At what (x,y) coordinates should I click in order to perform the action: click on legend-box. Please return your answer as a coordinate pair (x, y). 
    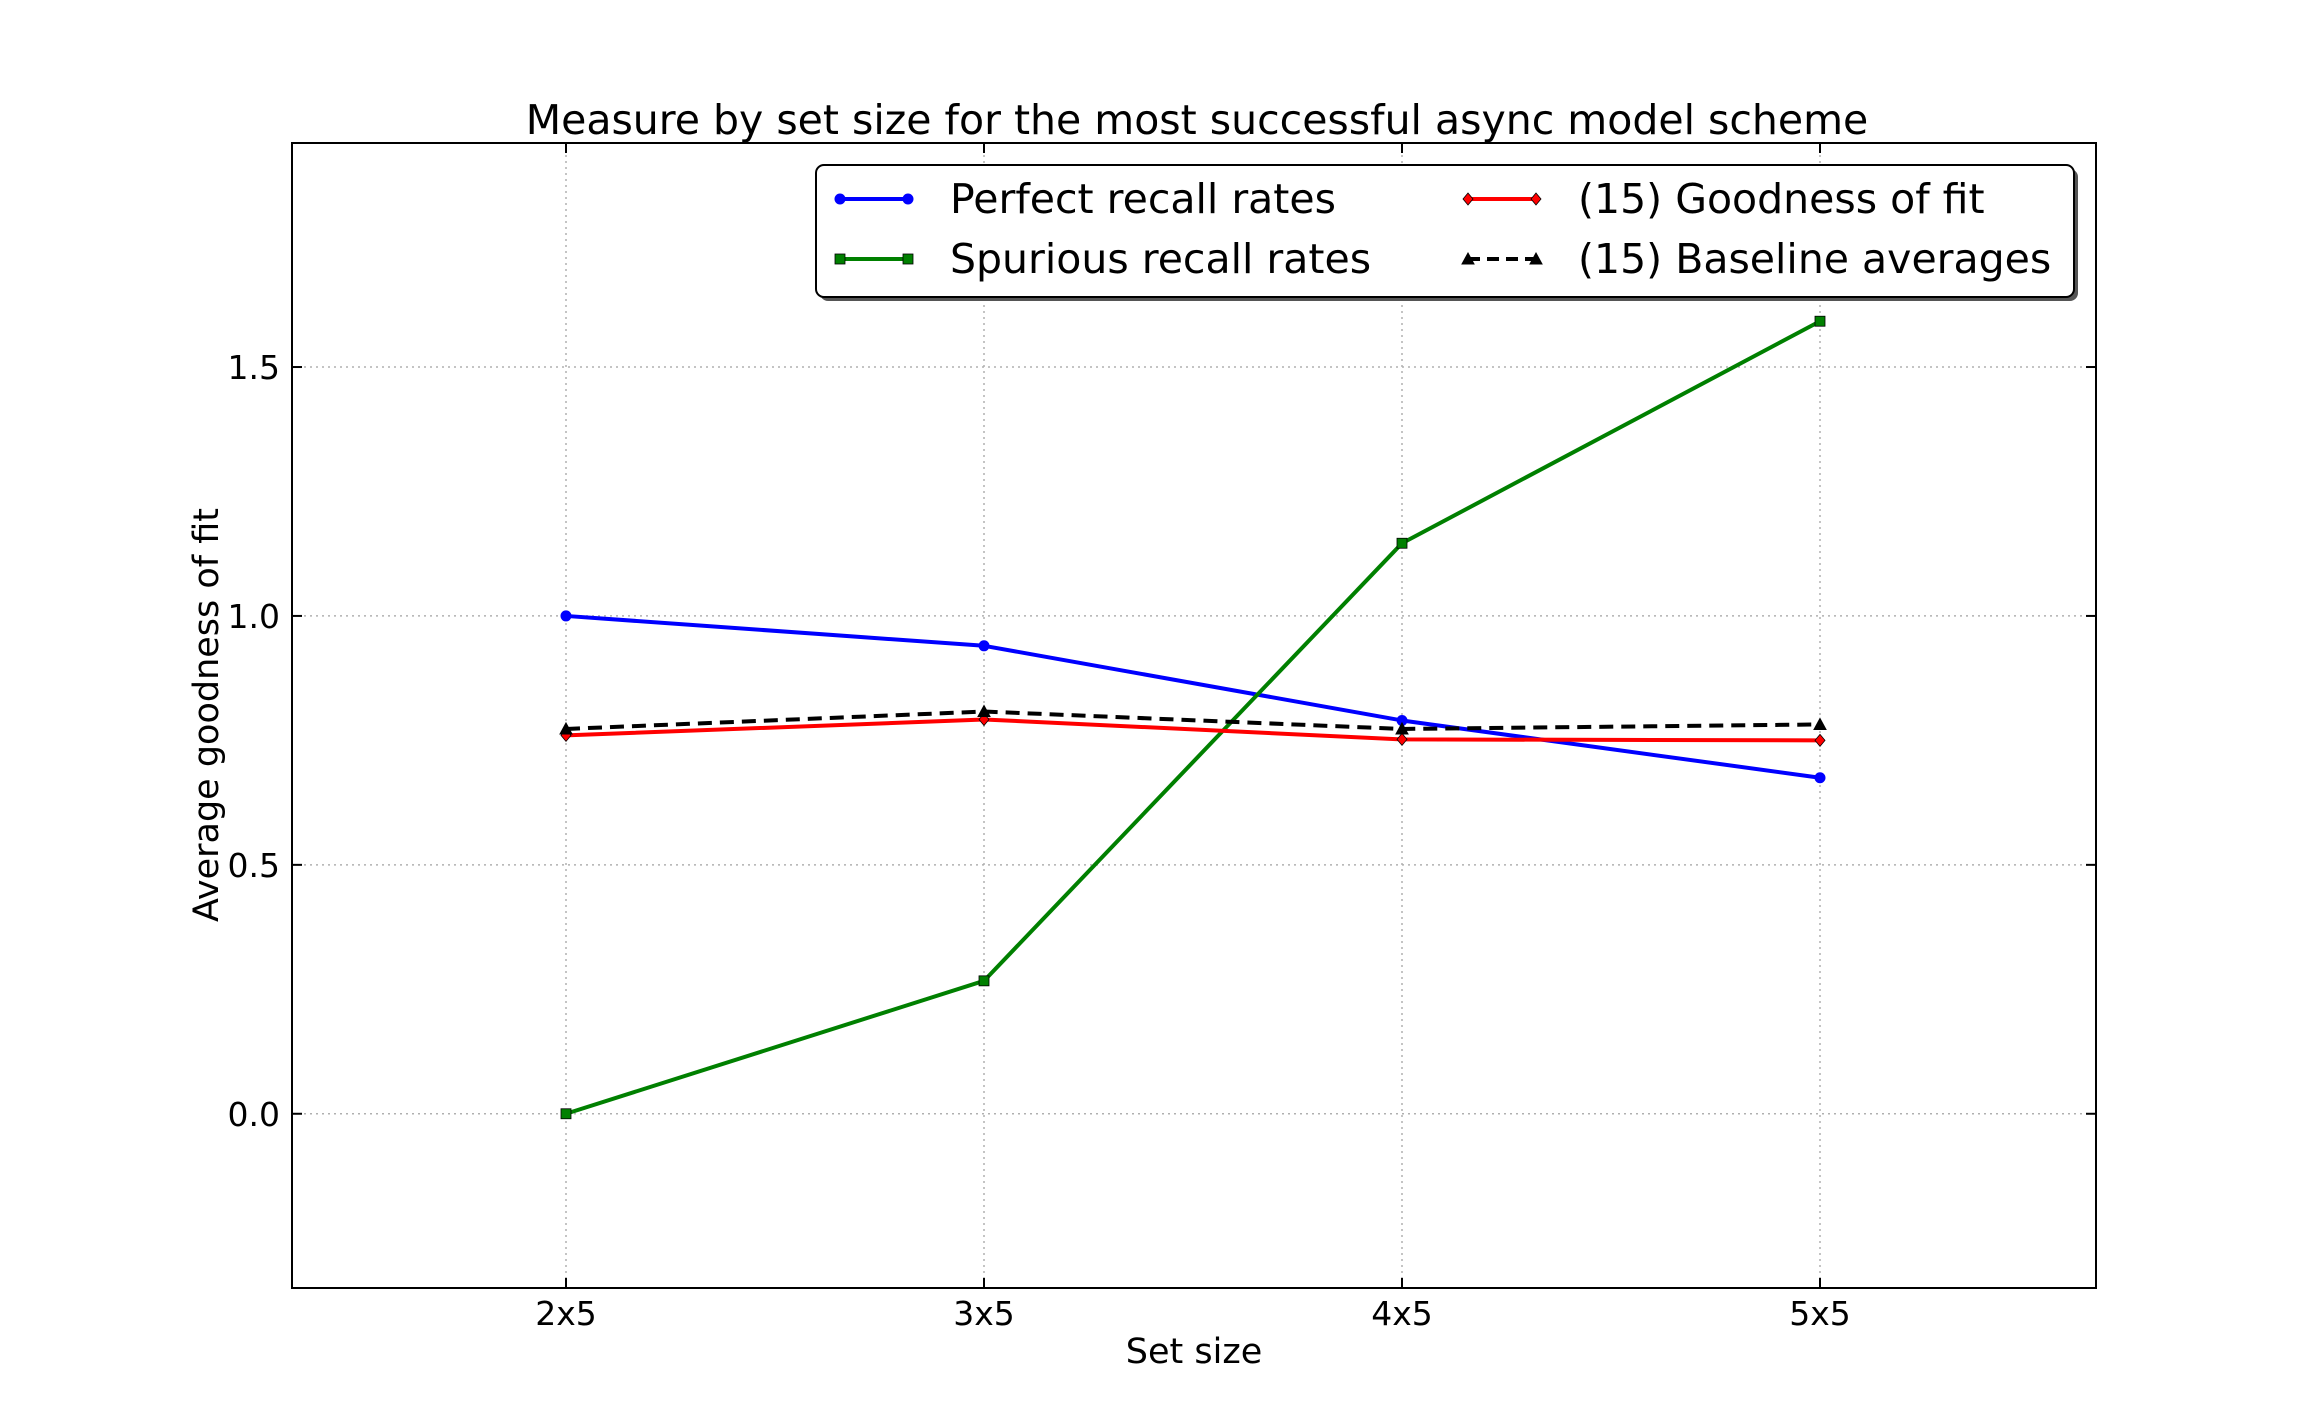
    Looking at the image, I should click on (1445, 231).